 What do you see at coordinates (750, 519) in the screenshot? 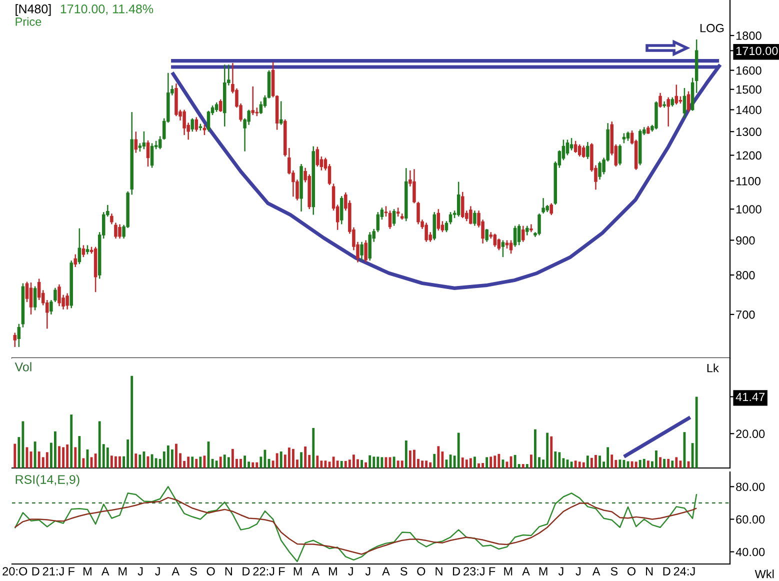
I see `y-tick-label: 60.00` at bounding box center [750, 519].